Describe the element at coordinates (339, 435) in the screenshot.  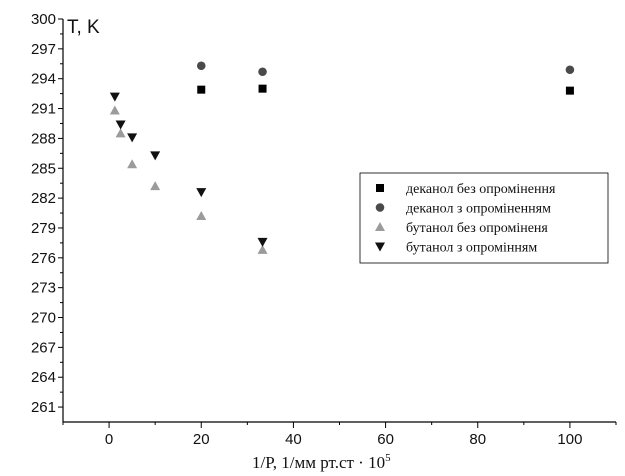
I see `x-axis-ticks: 0 20 40 60 80 100` at that location.